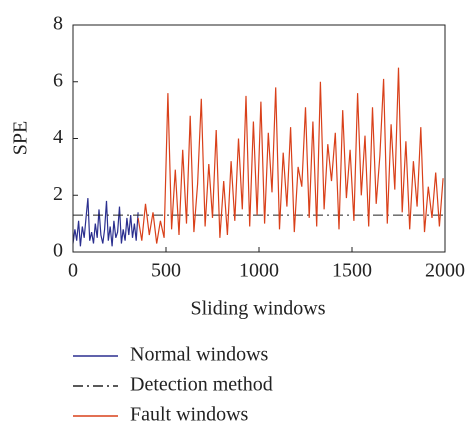  What do you see at coordinates (189, 415) in the screenshot?
I see `legend-label: Fault windows` at bounding box center [189, 415].